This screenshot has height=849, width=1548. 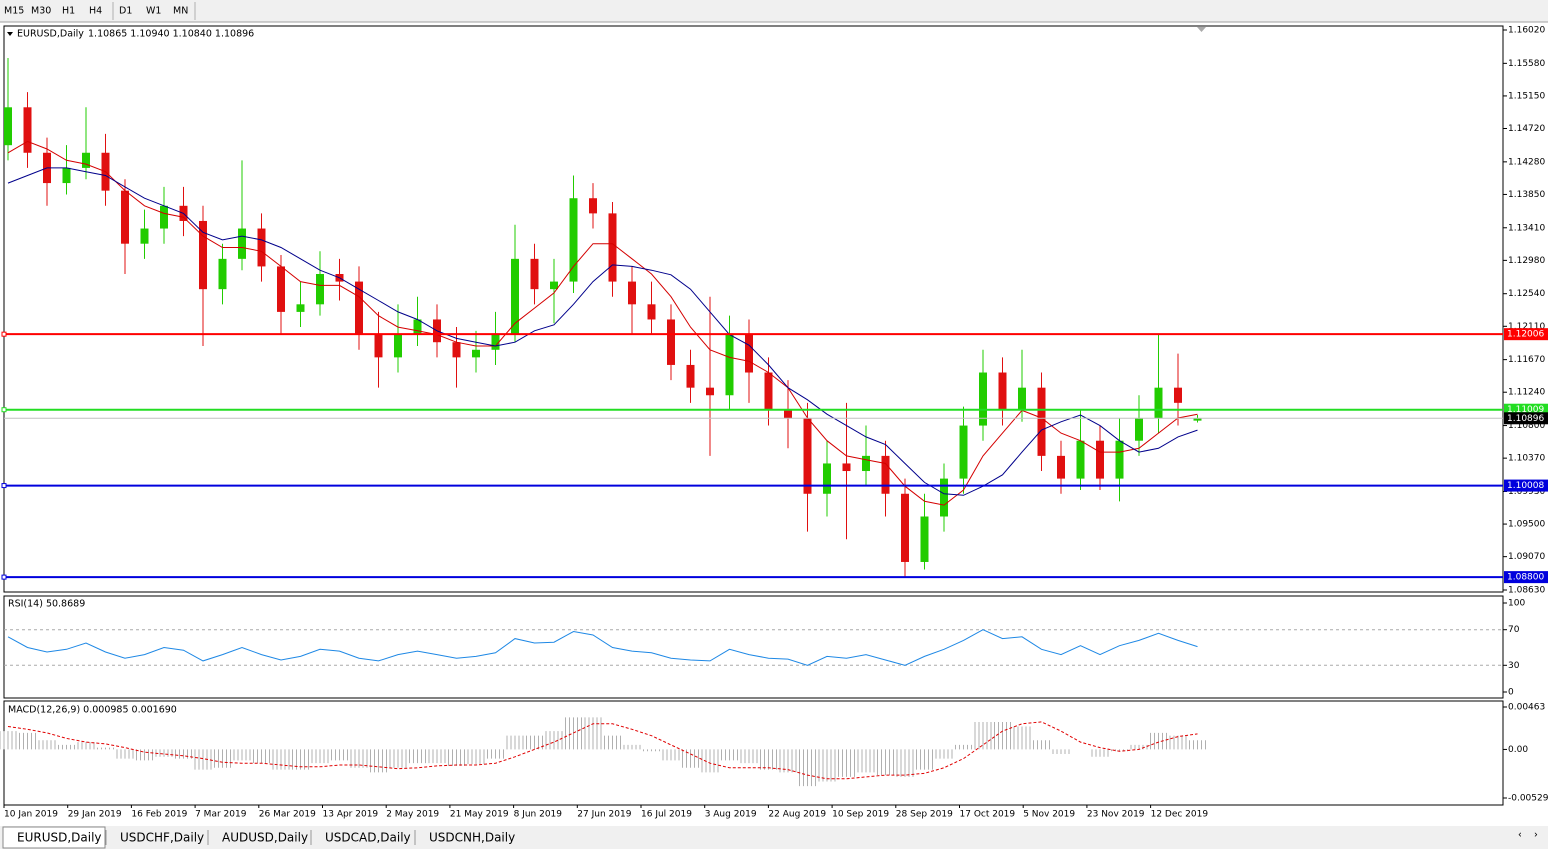 What do you see at coordinates (368, 838) in the screenshot?
I see `chart-tab: USDCAD,Daily` at bounding box center [368, 838].